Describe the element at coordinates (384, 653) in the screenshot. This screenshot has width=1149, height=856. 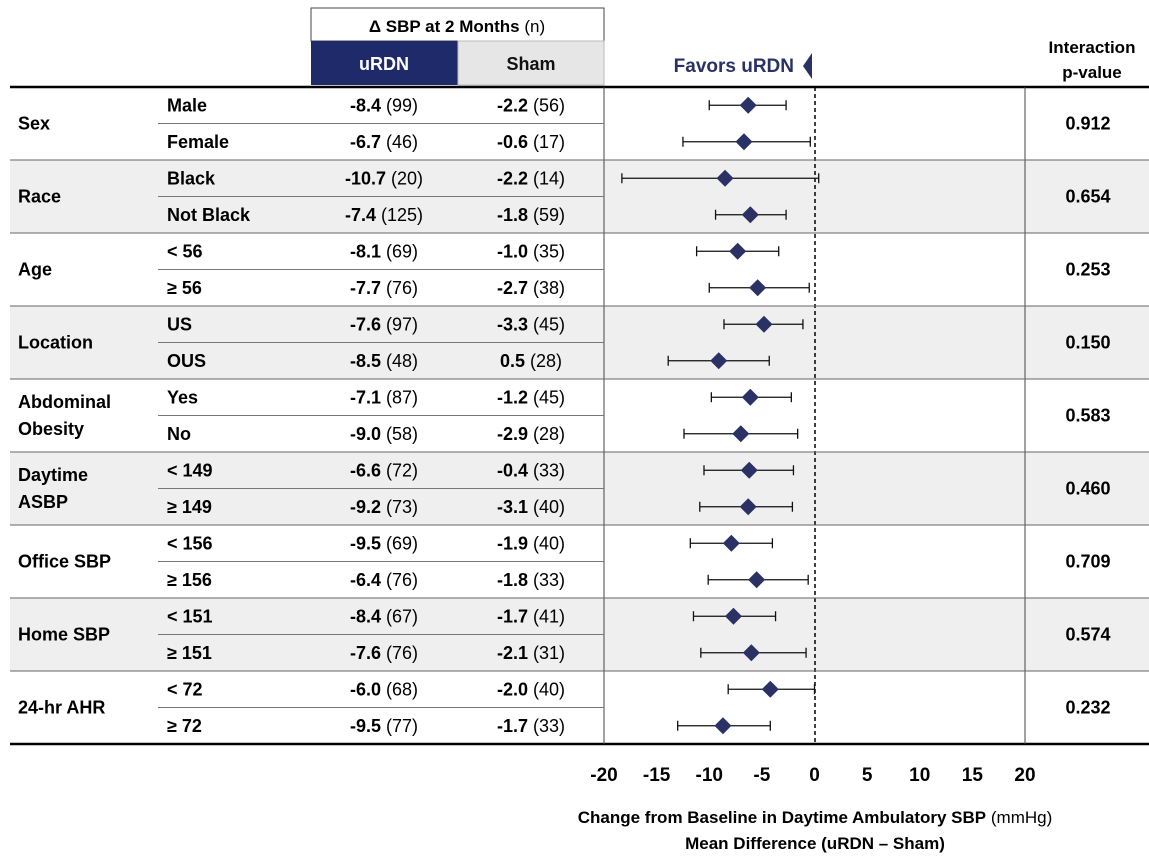
I see `urdn-value: -7.6 (76)` at that location.